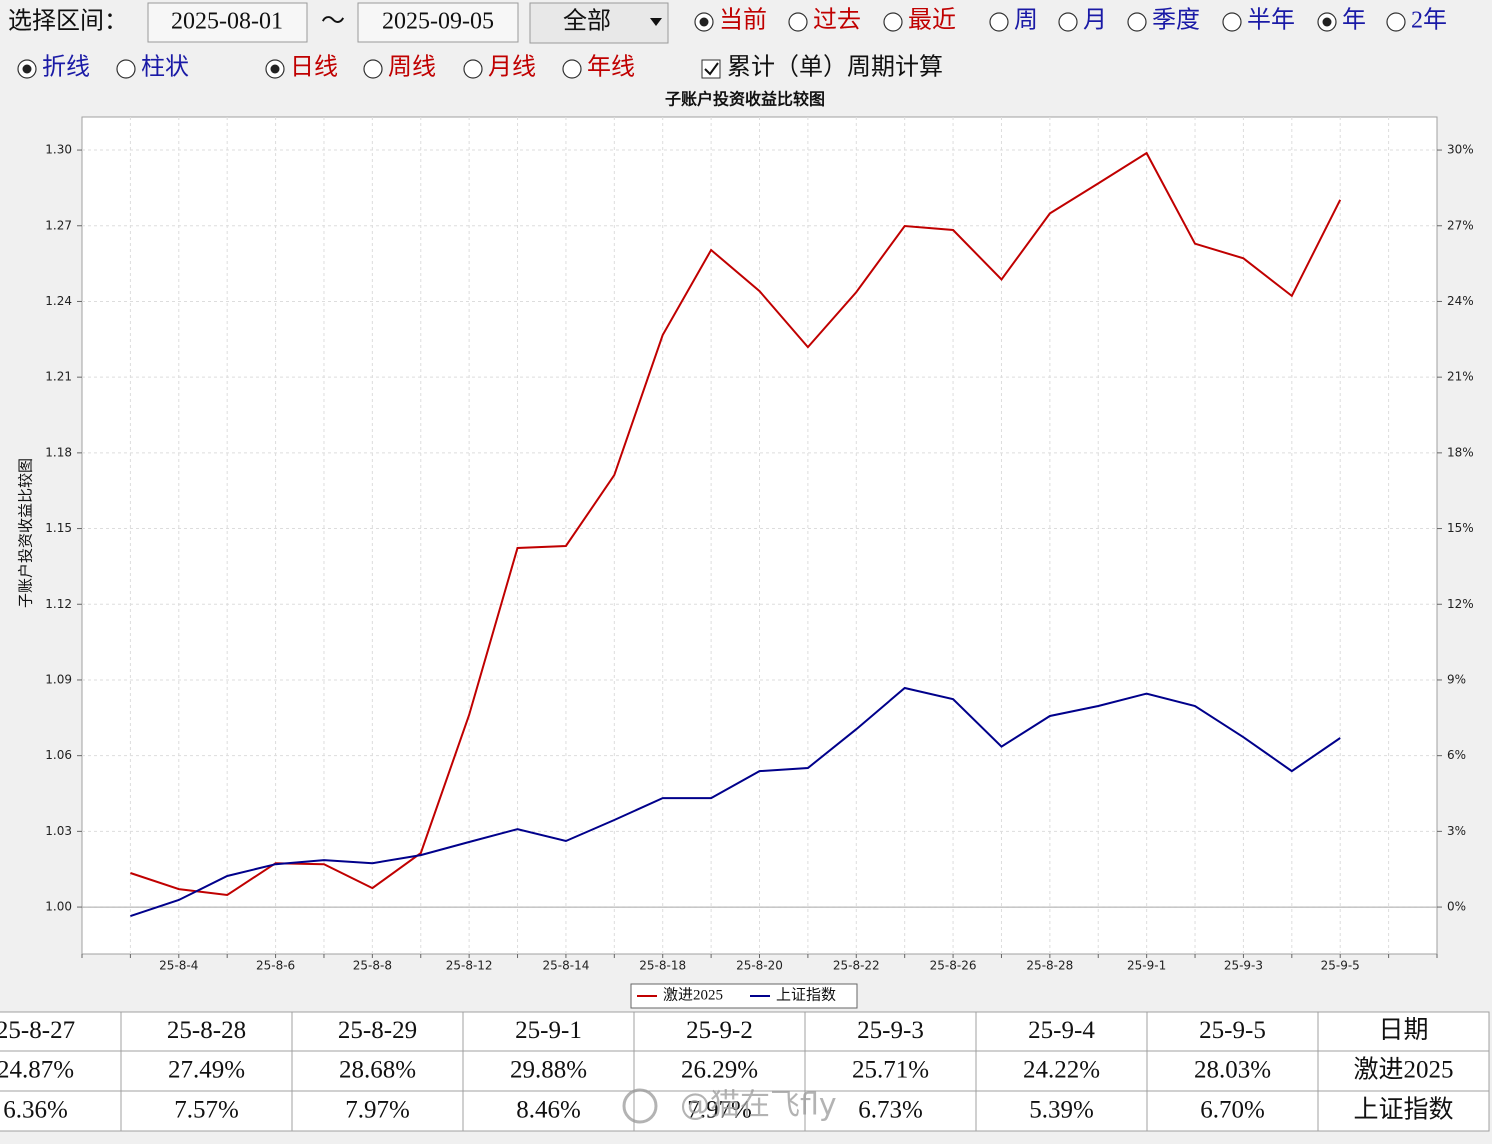 Image resolution: width=1492 pixels, height=1144 pixels. I want to click on table-cell-text: 25.71%, so click(890, 1070).